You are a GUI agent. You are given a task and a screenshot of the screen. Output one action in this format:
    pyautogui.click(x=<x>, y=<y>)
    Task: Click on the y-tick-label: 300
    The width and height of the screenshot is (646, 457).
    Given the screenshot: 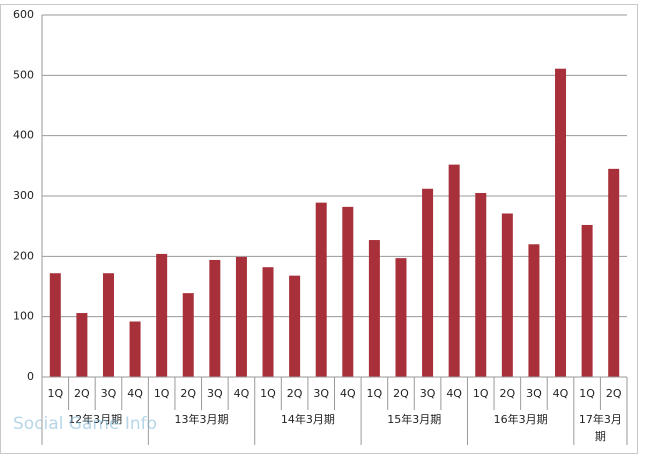 What is the action you would take?
    pyautogui.click(x=23, y=195)
    